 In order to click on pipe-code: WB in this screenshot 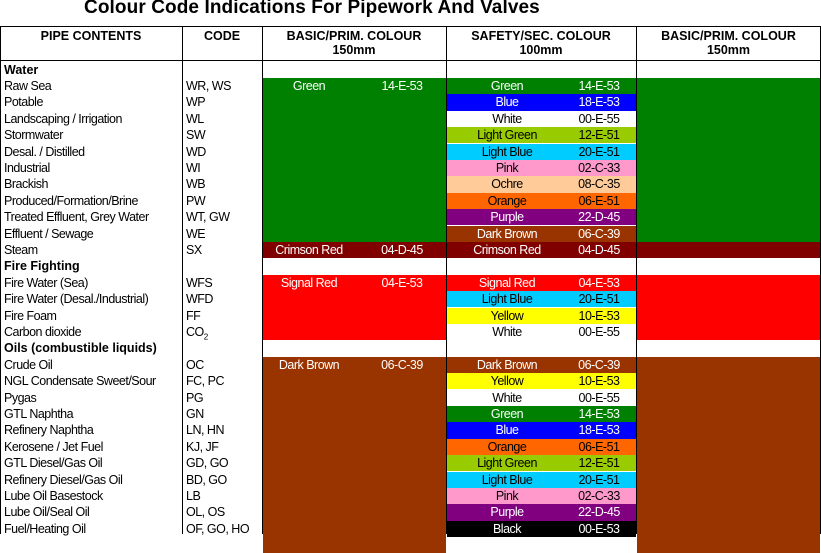, I will do `click(196, 184)`.